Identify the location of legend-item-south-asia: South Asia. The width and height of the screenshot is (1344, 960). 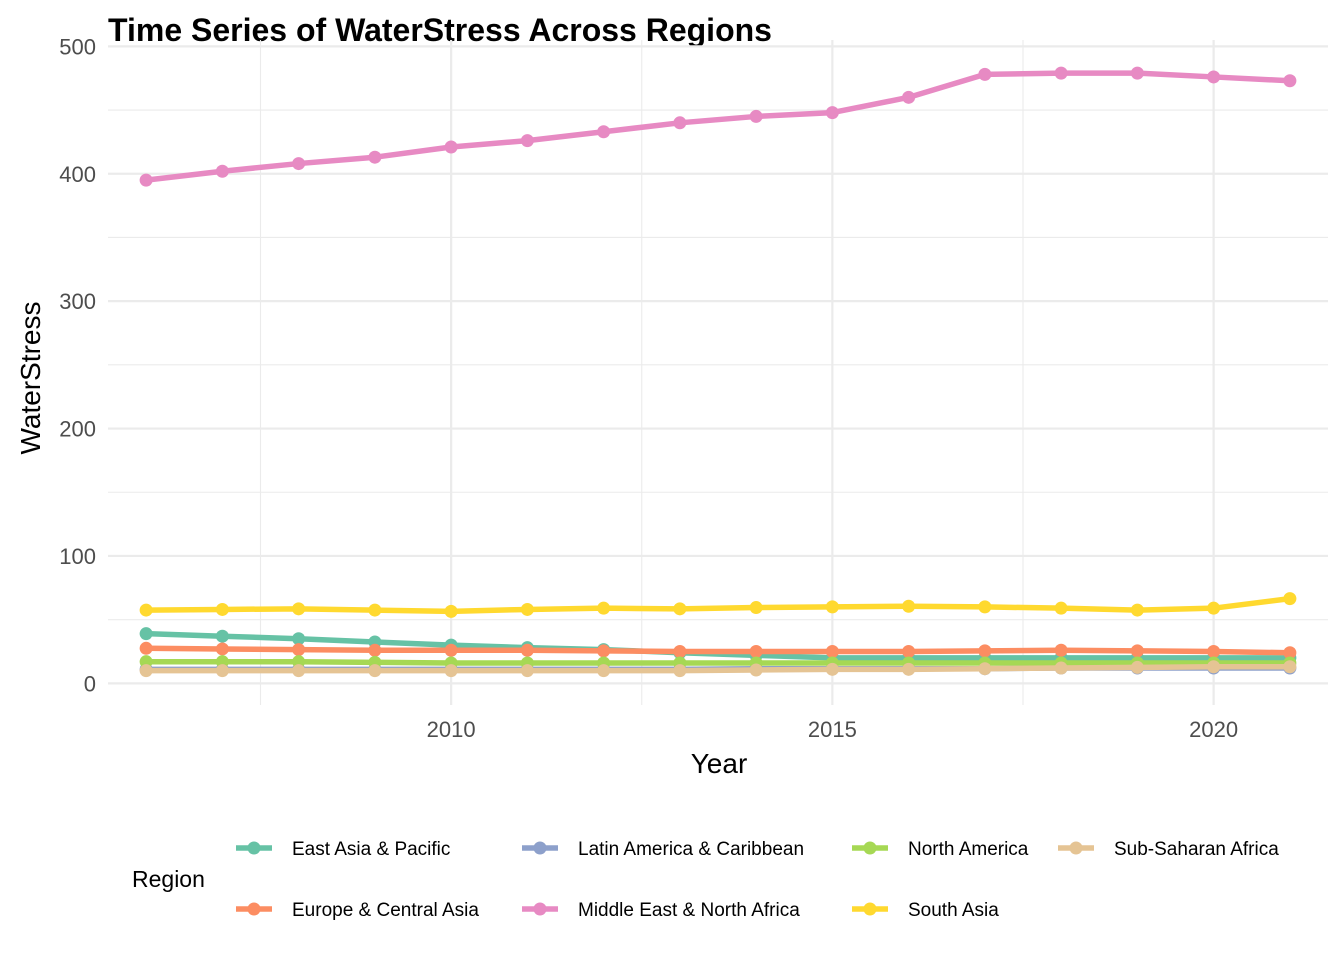
(925, 910).